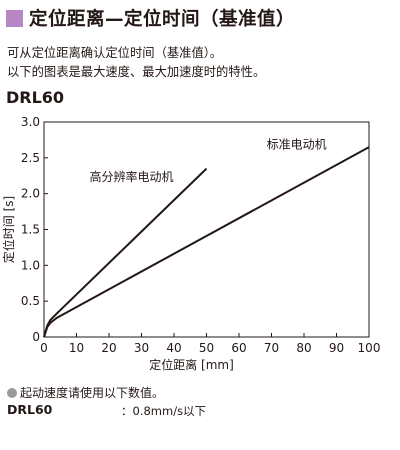  What do you see at coordinates (76, 348) in the screenshot?
I see `x-tick-label: 10` at bounding box center [76, 348].